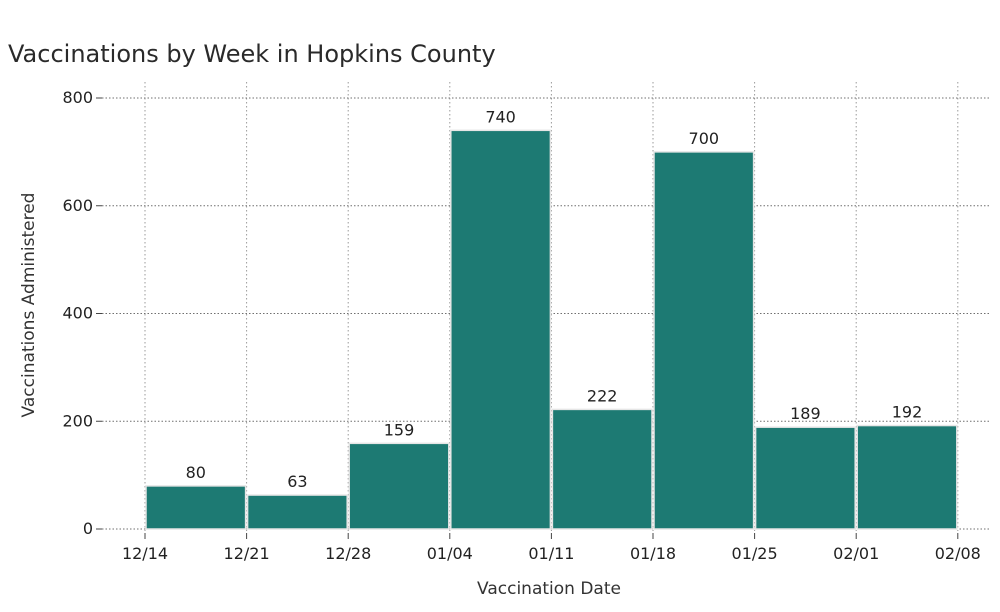  I want to click on bar-value-label: 63, so click(297, 481).